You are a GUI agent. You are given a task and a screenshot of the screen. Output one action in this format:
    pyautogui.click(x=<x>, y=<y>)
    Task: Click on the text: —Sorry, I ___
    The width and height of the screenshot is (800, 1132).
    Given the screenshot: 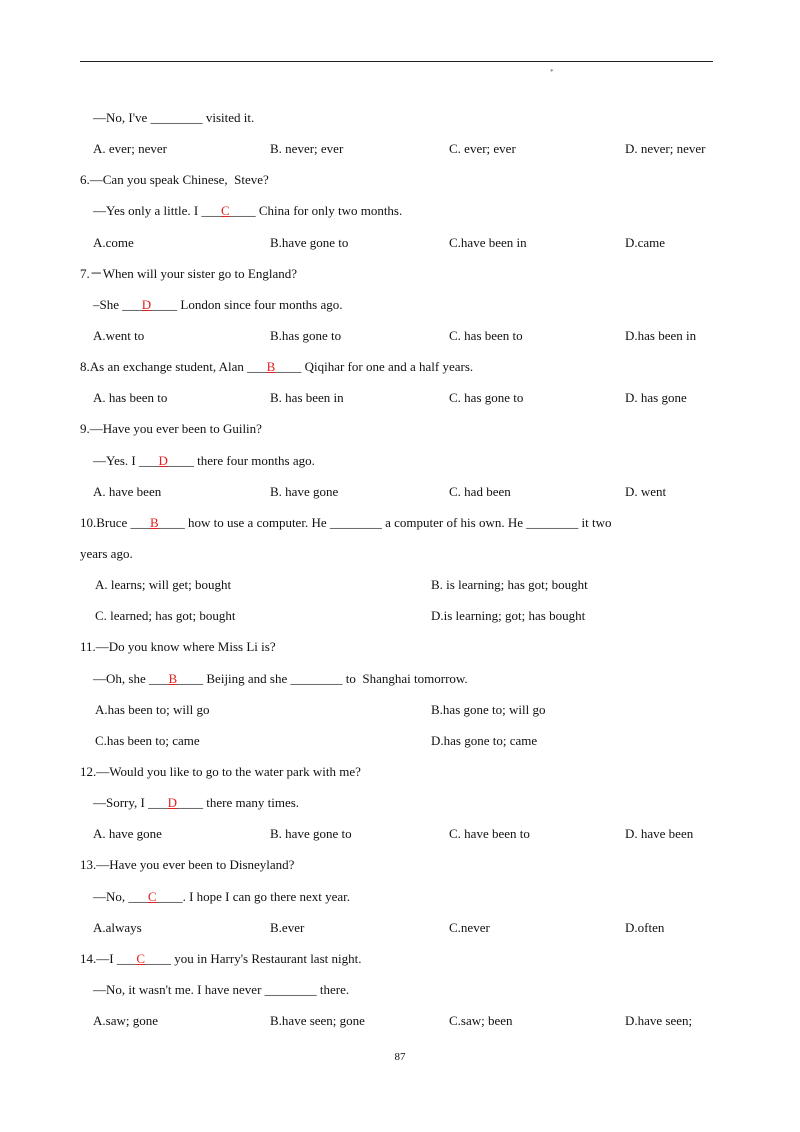 What is the action you would take?
    pyautogui.click(x=130, y=803)
    